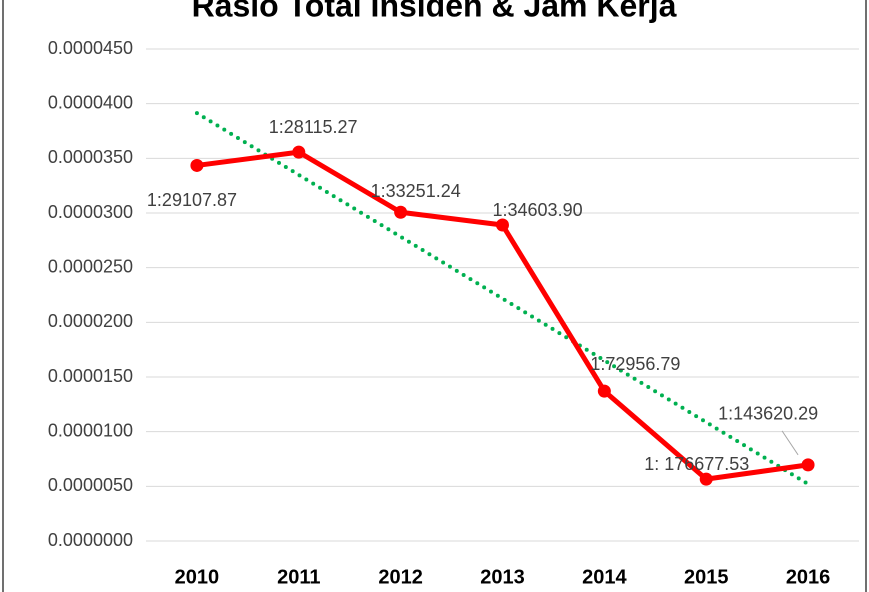 Image resolution: width=869 pixels, height=592 pixels. What do you see at coordinates (706, 577) in the screenshot?
I see `x-tick-label: 2015` at bounding box center [706, 577].